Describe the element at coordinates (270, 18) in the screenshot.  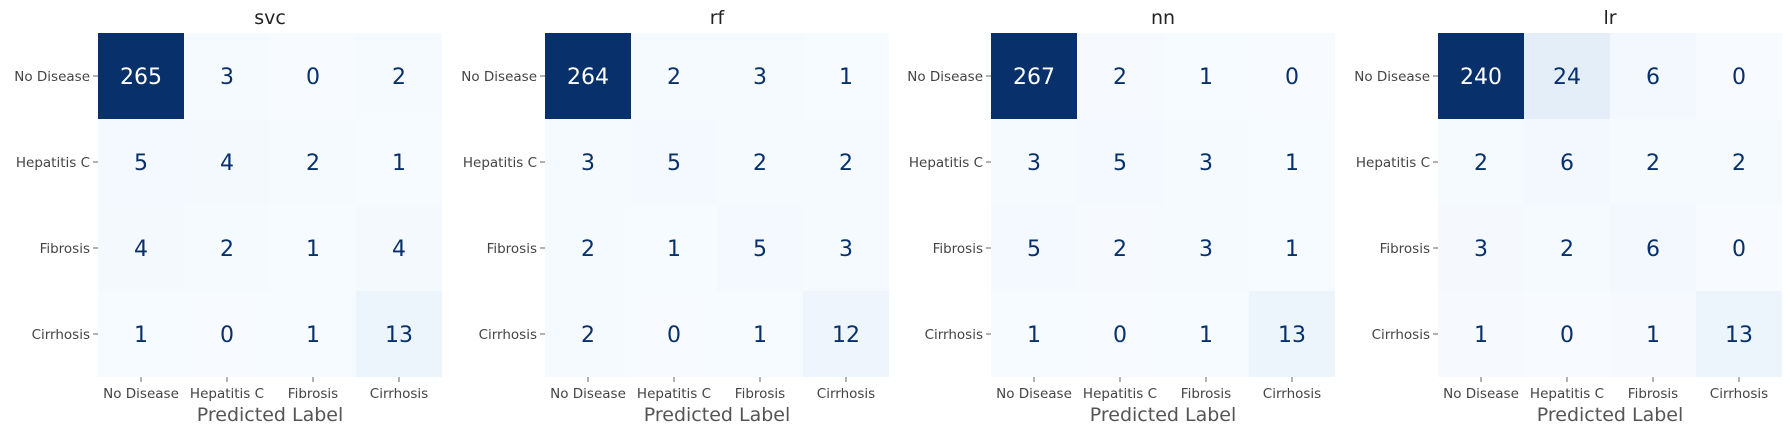
I see `chart-title: svc` at that location.